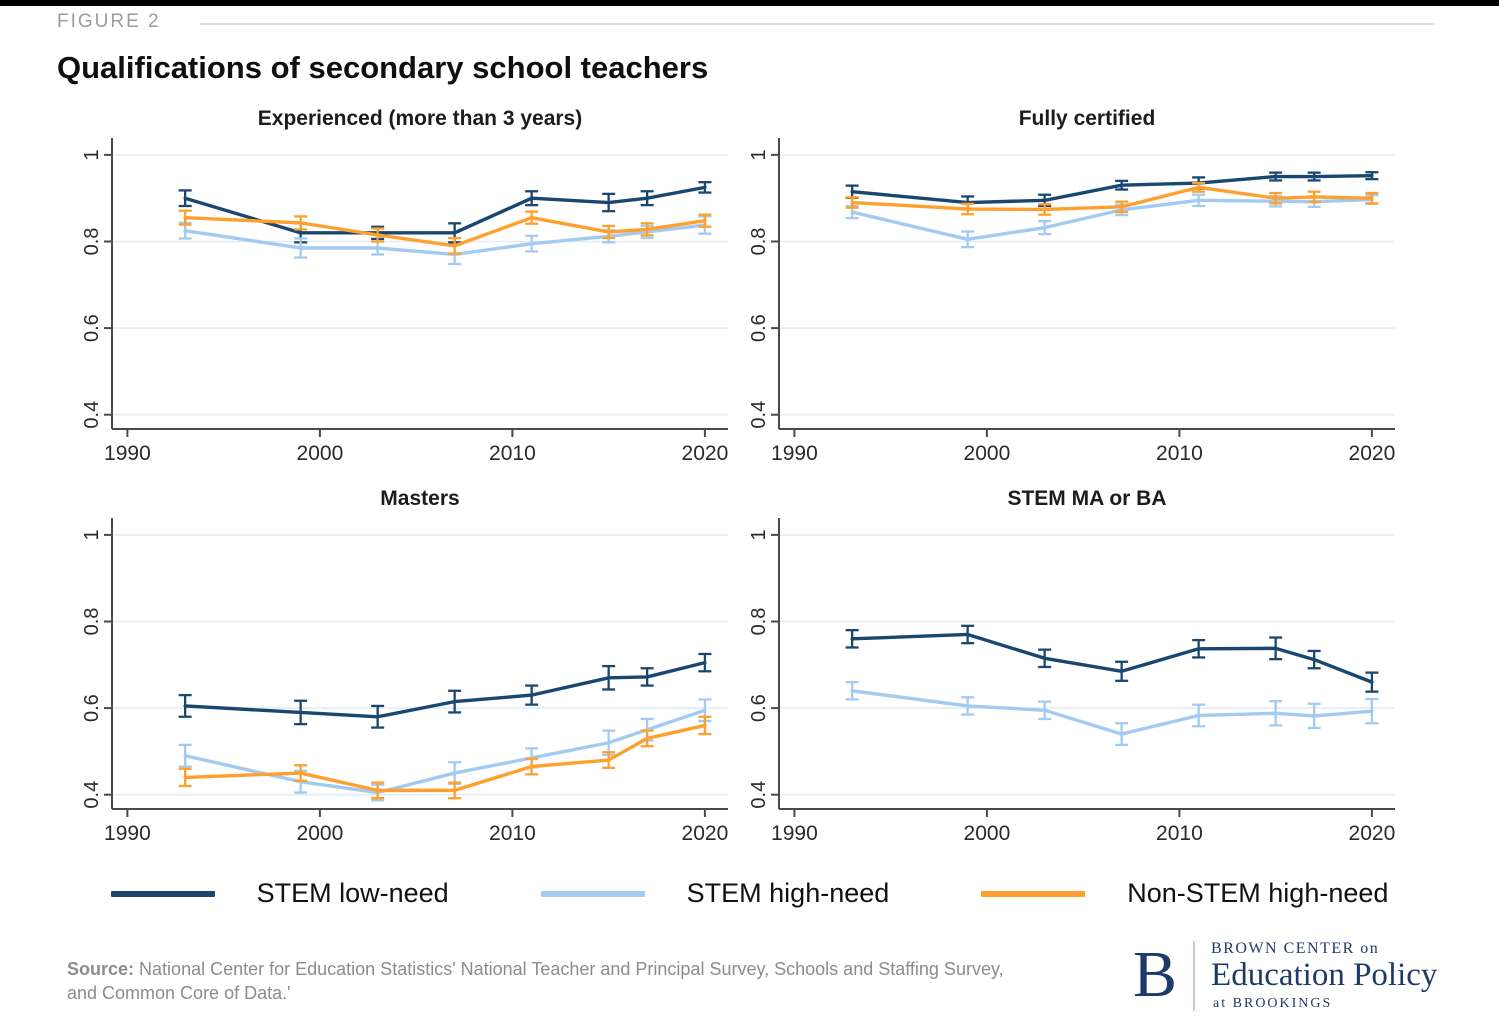 This screenshot has width=1499, height=1034. Describe the element at coordinates (420, 118) in the screenshot. I see `chart-title-experienced: Experienced (more than 3 years)` at that location.